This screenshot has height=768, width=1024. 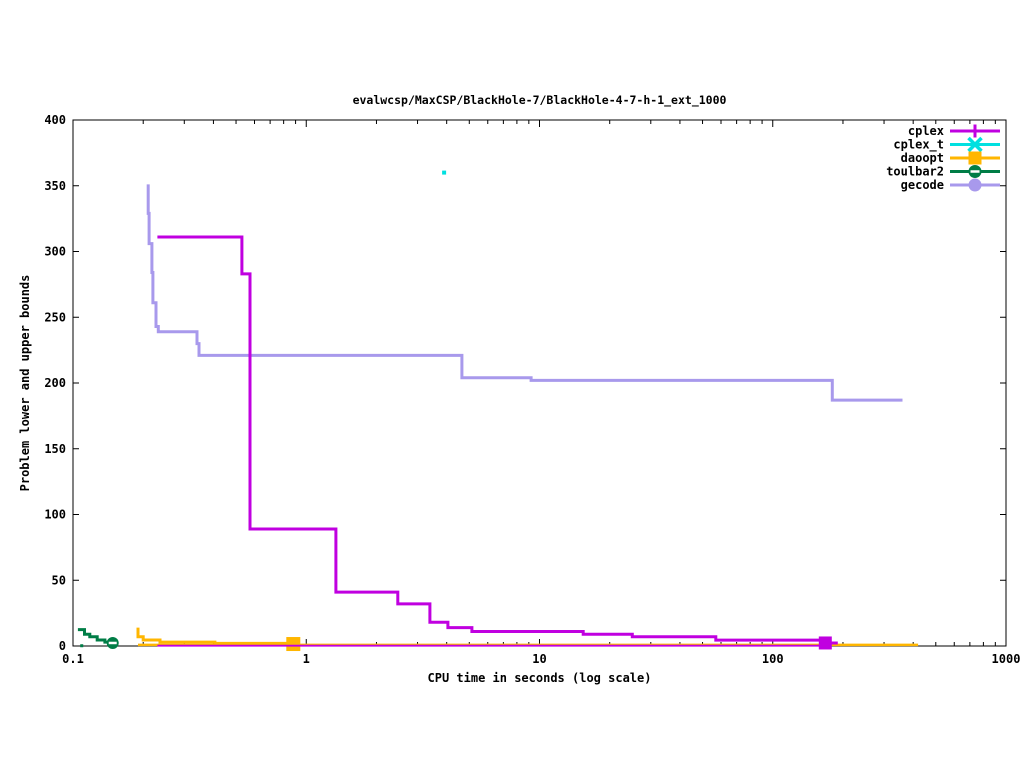 I want to click on x-tick-label: 10, so click(x=539, y=659).